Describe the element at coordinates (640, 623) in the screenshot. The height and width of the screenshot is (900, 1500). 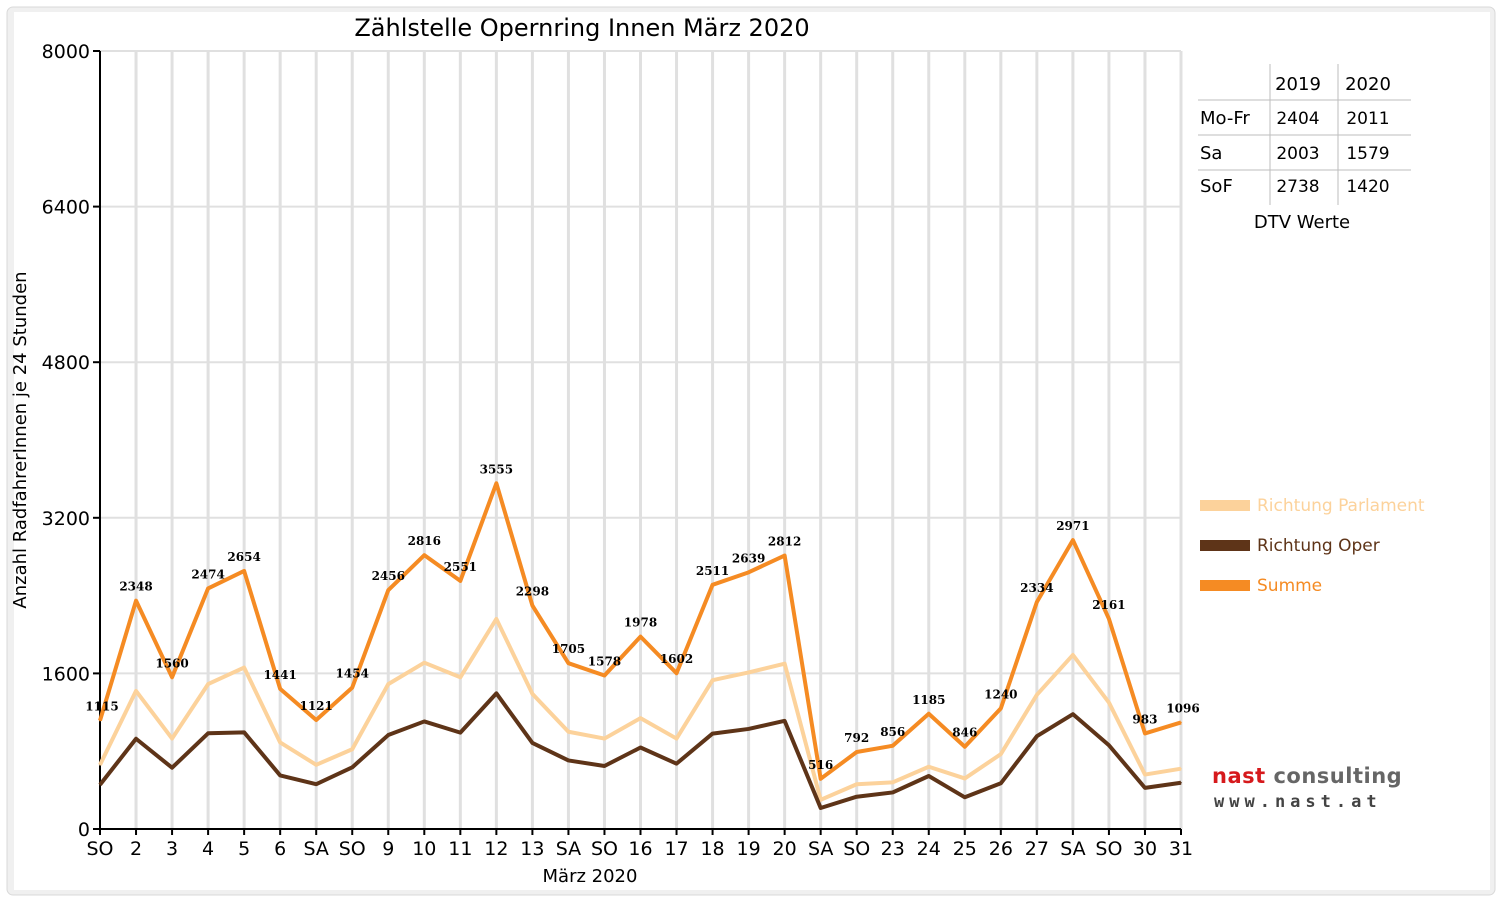
I see `data-label: 1978` at that location.